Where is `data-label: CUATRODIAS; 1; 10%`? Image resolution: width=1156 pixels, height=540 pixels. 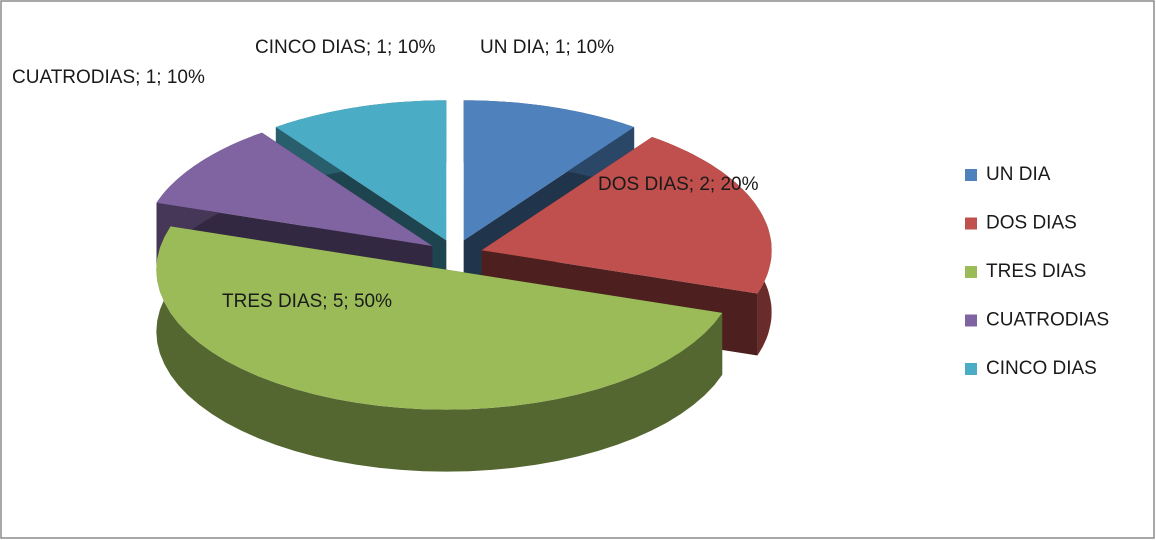 data-label: CUATRODIAS; 1; 10% is located at coordinates (108, 77).